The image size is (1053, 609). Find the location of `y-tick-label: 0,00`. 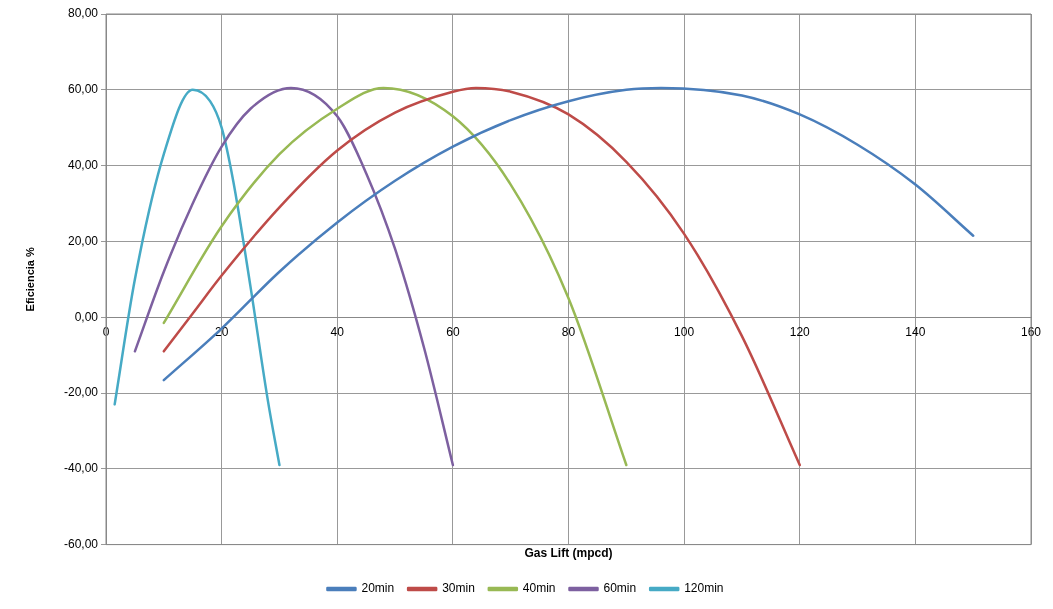

y-tick-label: 0,00 is located at coordinates (86, 316).